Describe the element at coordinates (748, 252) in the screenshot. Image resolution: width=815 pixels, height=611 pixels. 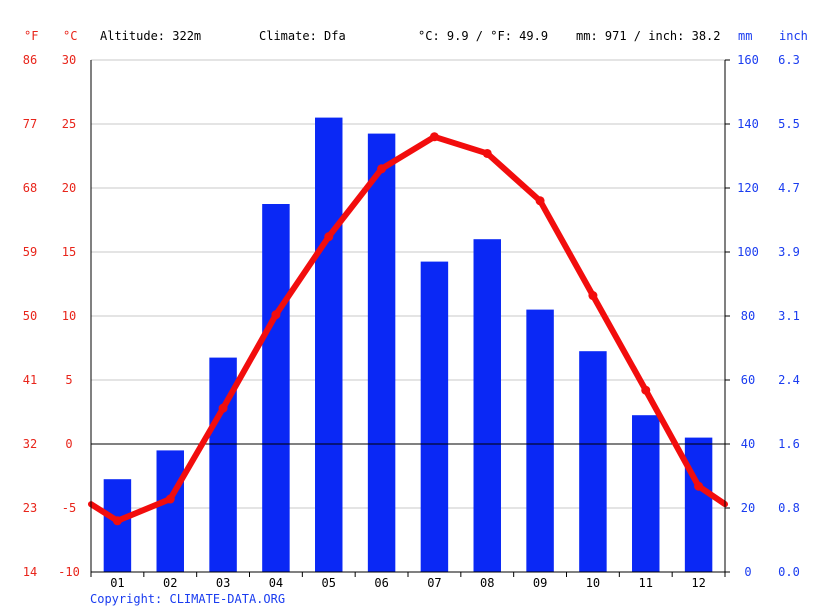
I see `mm-tick-label: 100` at that location.